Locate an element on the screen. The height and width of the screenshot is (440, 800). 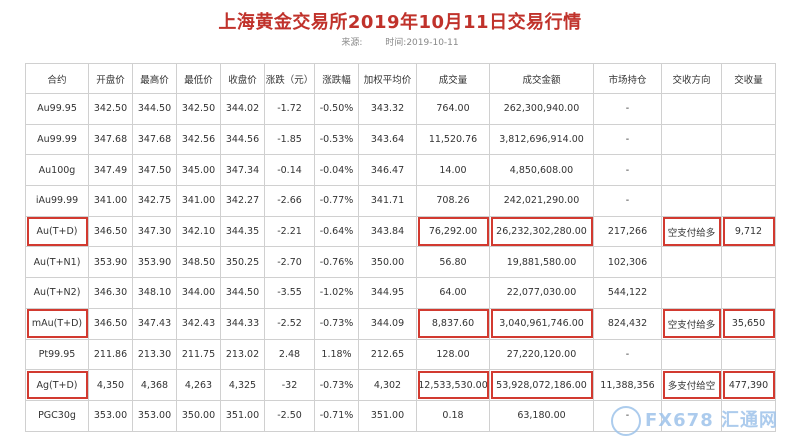
cell-low: 350.00 is located at coordinates (198, 415).